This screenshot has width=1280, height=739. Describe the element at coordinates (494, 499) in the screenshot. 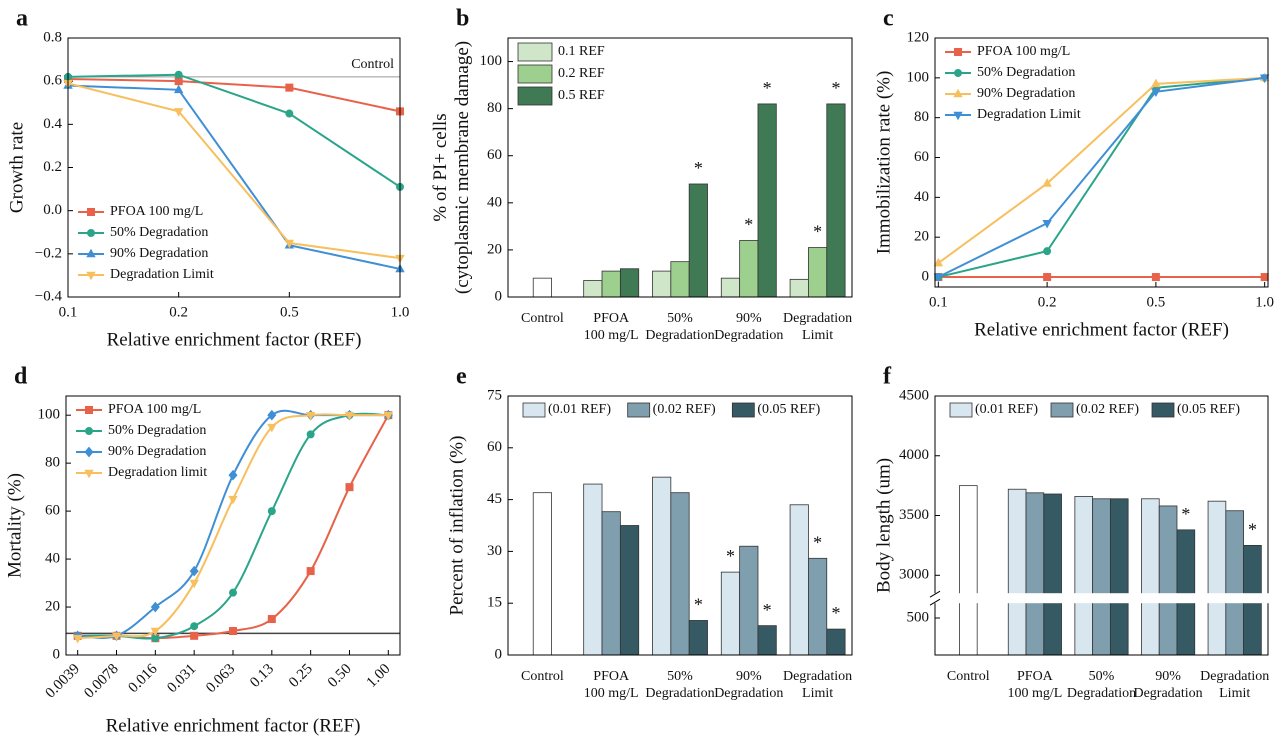

I see `y-tick-label: 45` at that location.